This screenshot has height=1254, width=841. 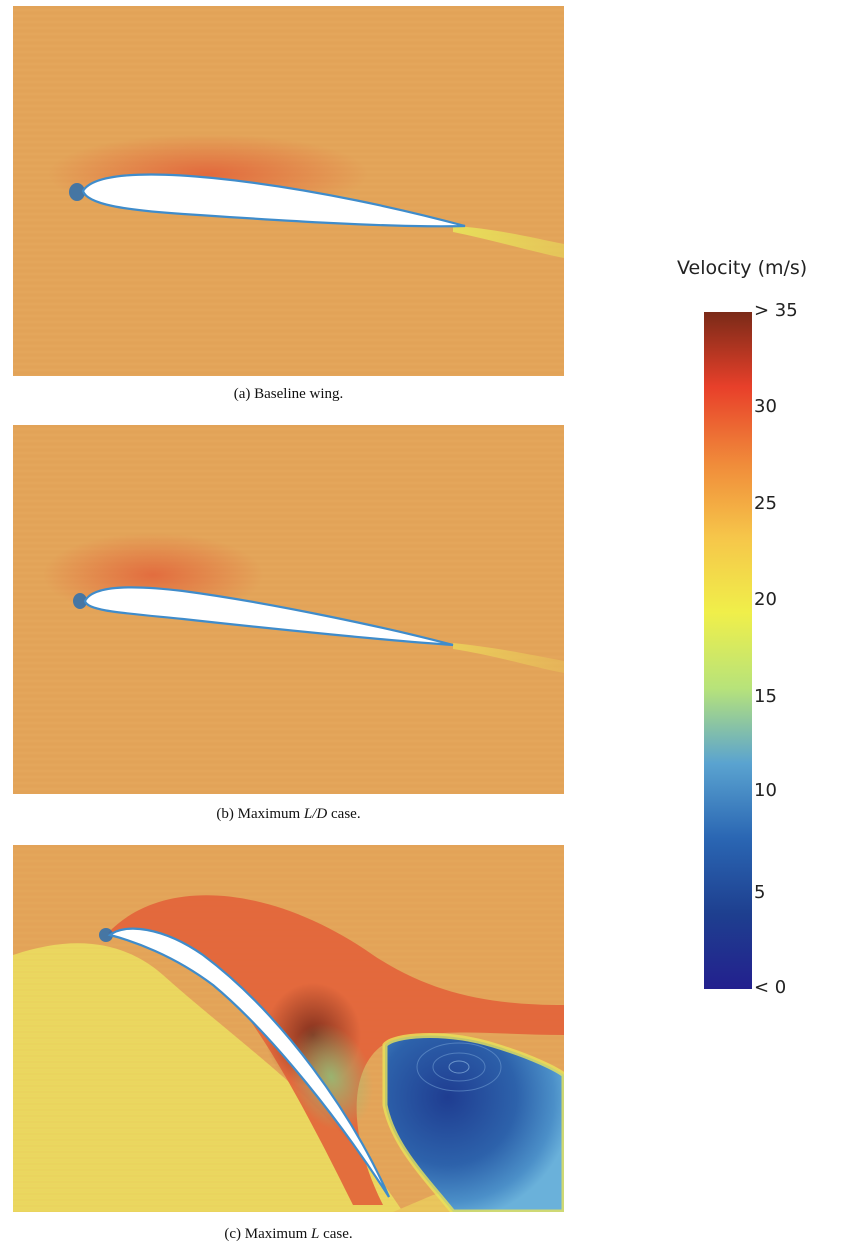 I want to click on colorbar-tick-25: 25, so click(x=765, y=503).